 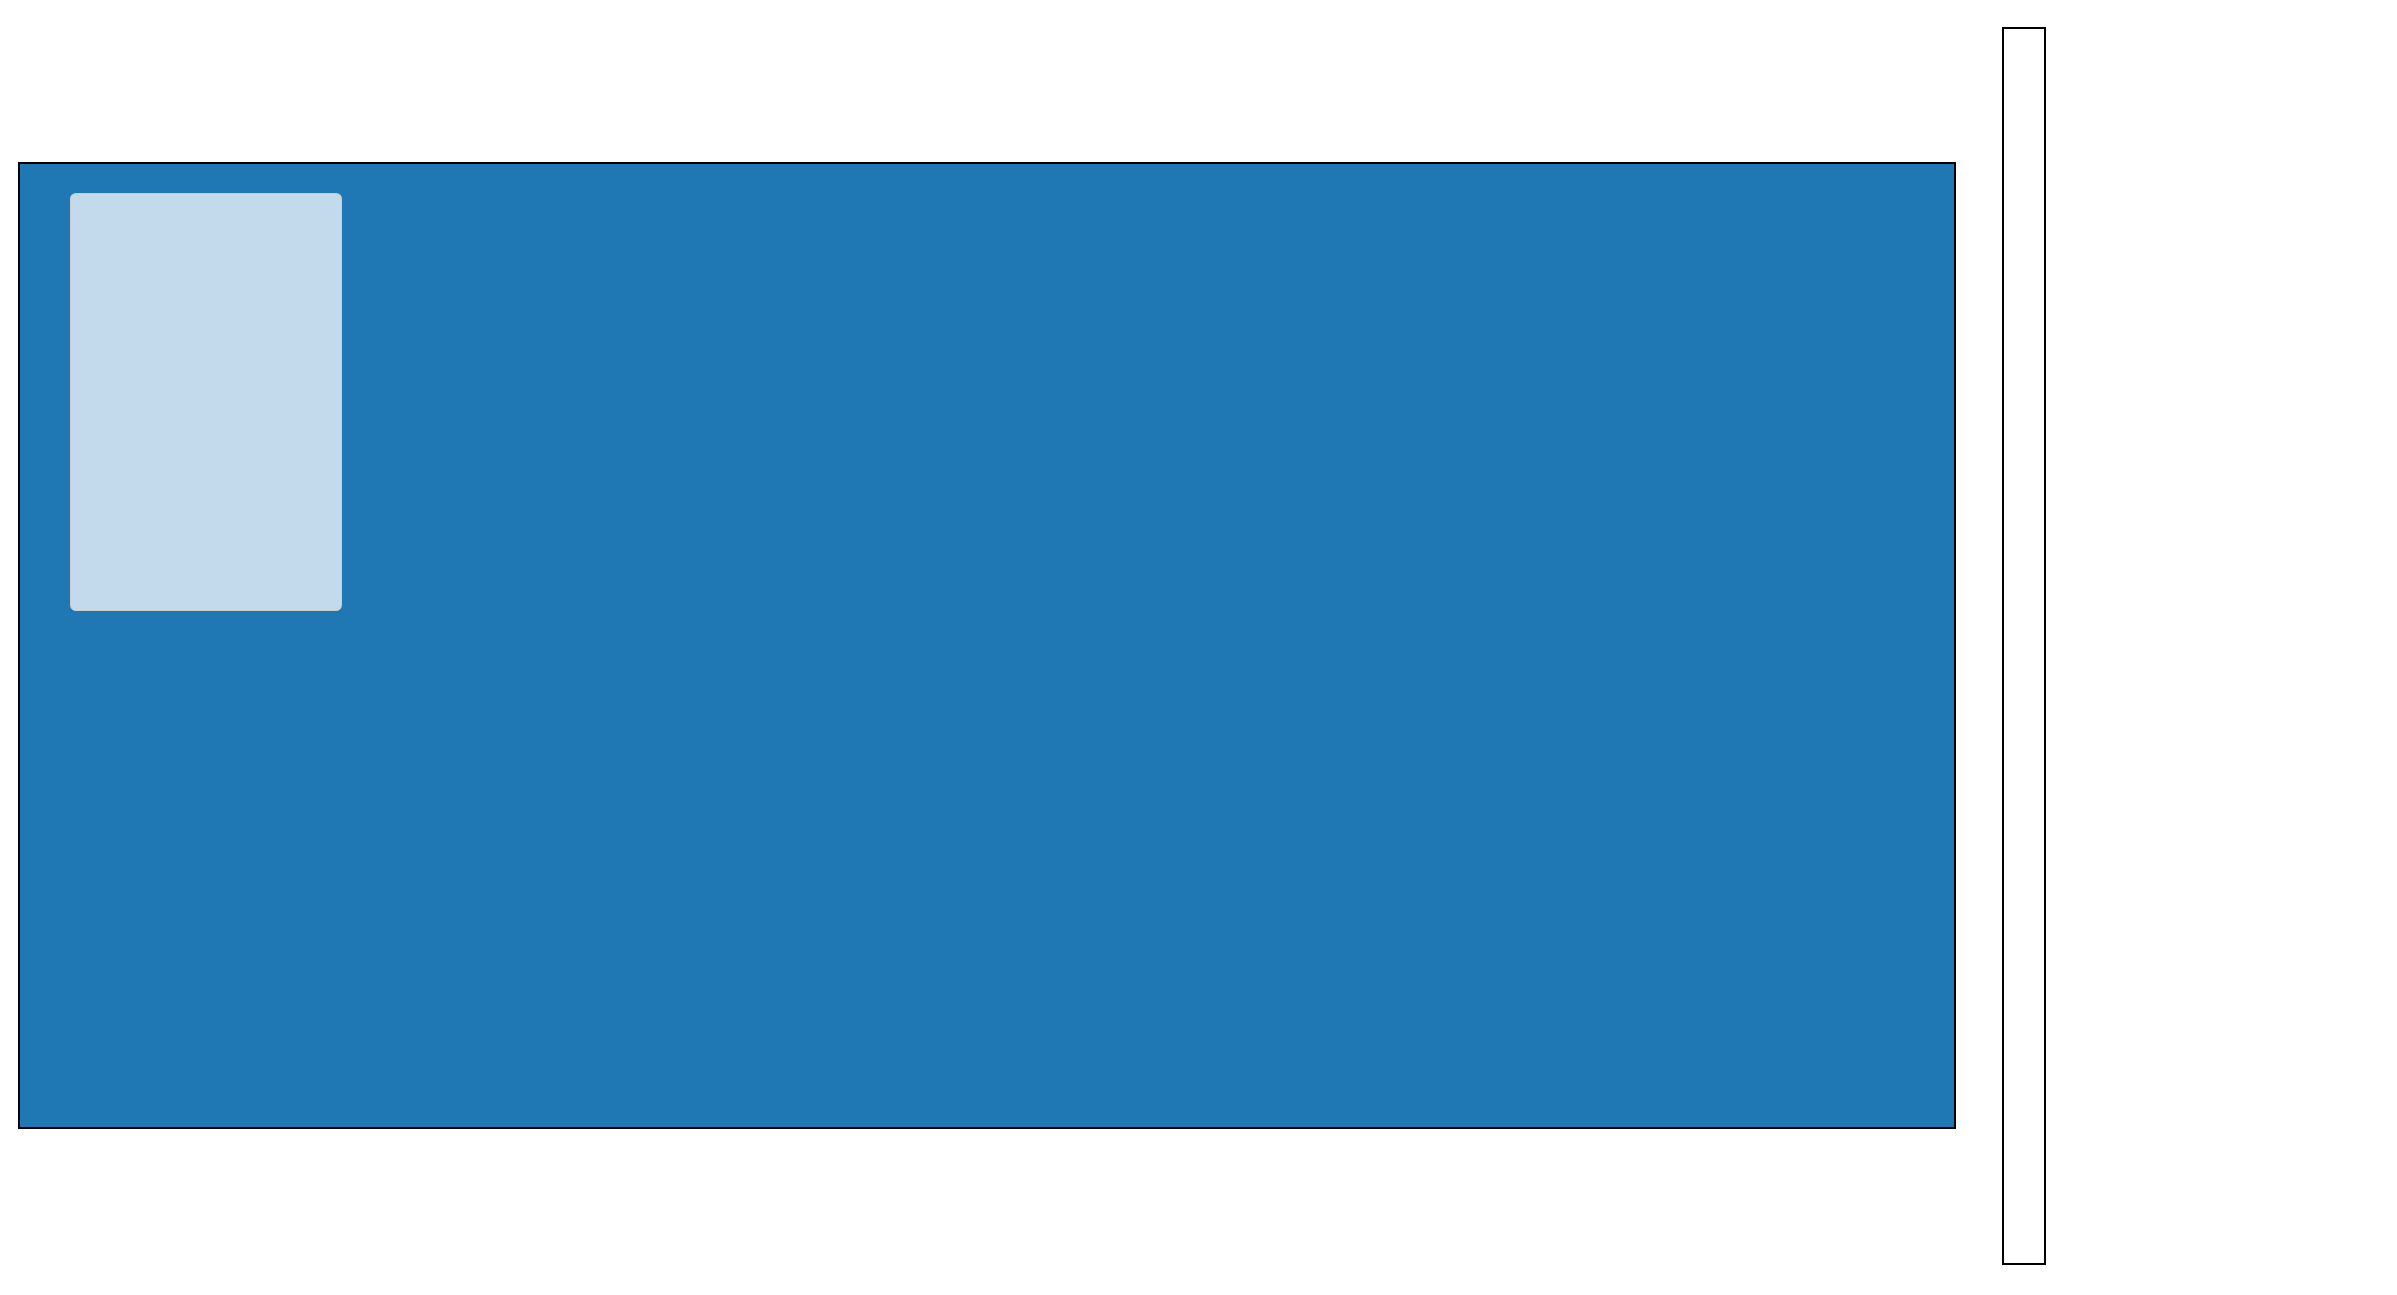 What do you see at coordinates (206, 402) in the screenshot?
I see `sites-legend` at bounding box center [206, 402].